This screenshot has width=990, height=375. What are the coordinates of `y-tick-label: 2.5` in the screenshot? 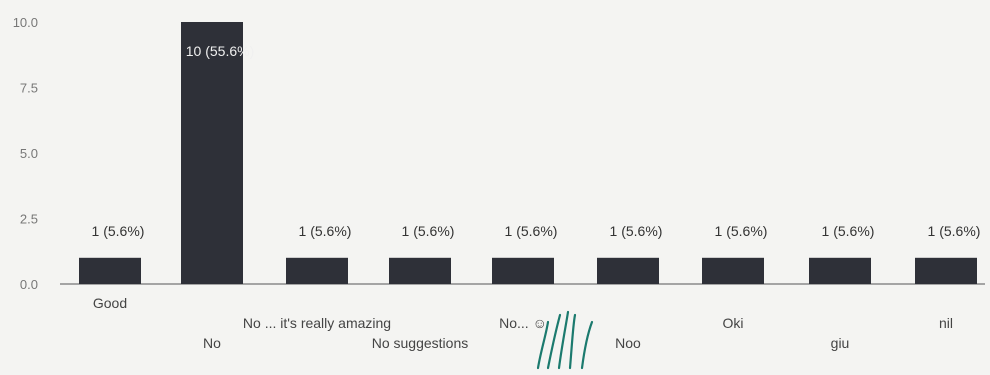 It's located at (29, 219).